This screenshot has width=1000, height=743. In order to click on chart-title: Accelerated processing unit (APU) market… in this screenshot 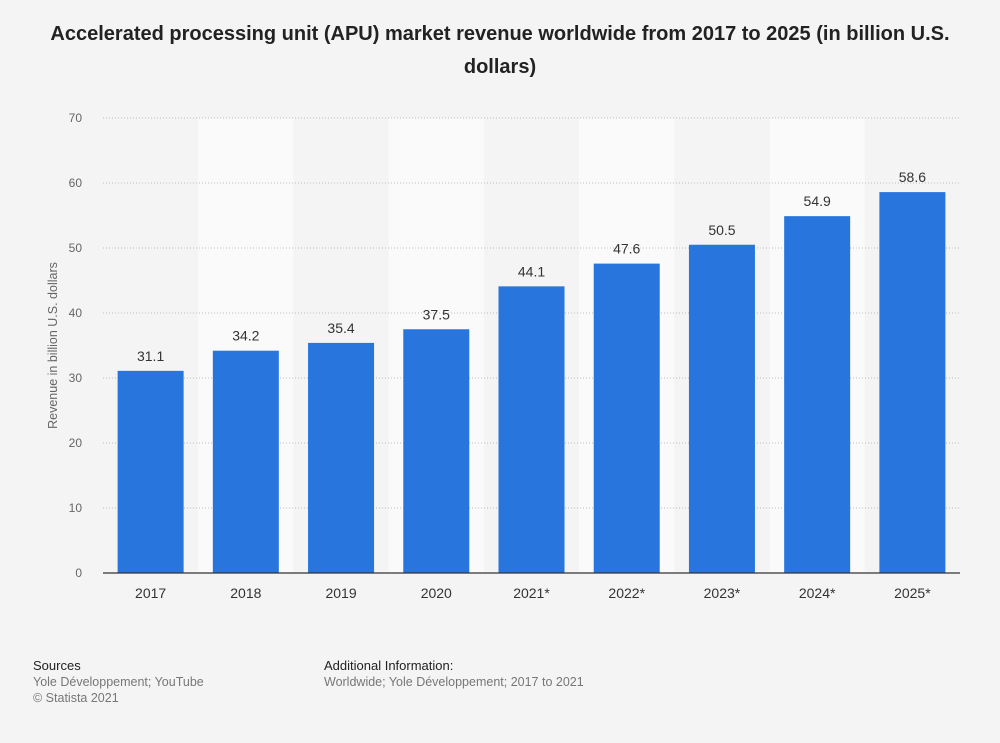, I will do `click(500, 50)`.